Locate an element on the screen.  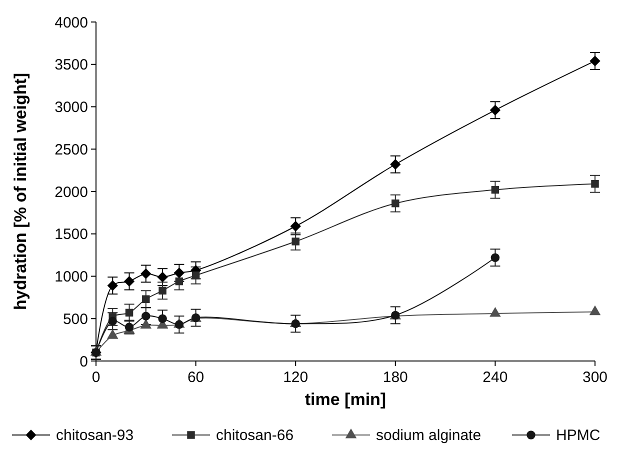
y-axis-title: hydration [% of initial weight] is located at coordinates (20, 191).